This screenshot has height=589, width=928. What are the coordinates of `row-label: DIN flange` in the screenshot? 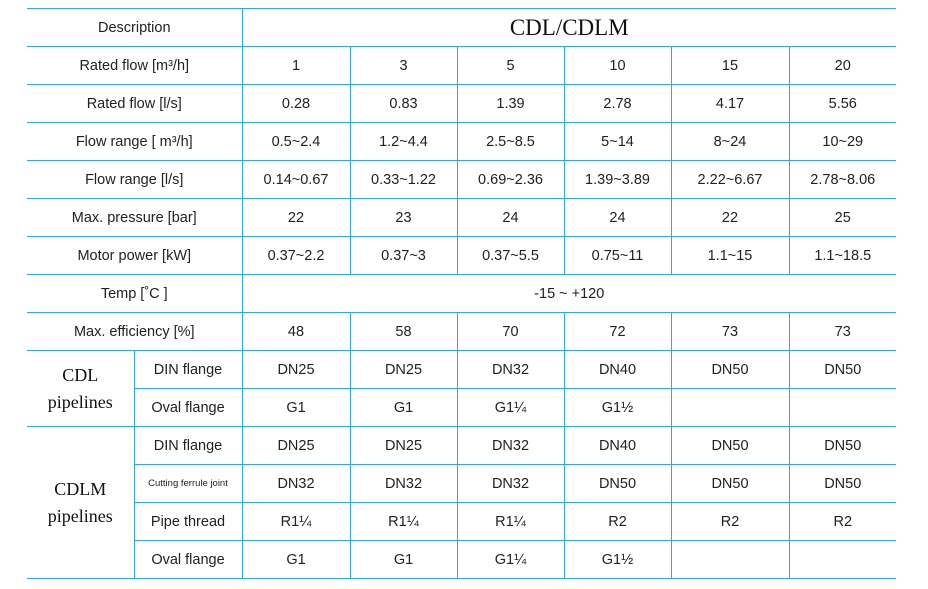 It's located at (188, 445).